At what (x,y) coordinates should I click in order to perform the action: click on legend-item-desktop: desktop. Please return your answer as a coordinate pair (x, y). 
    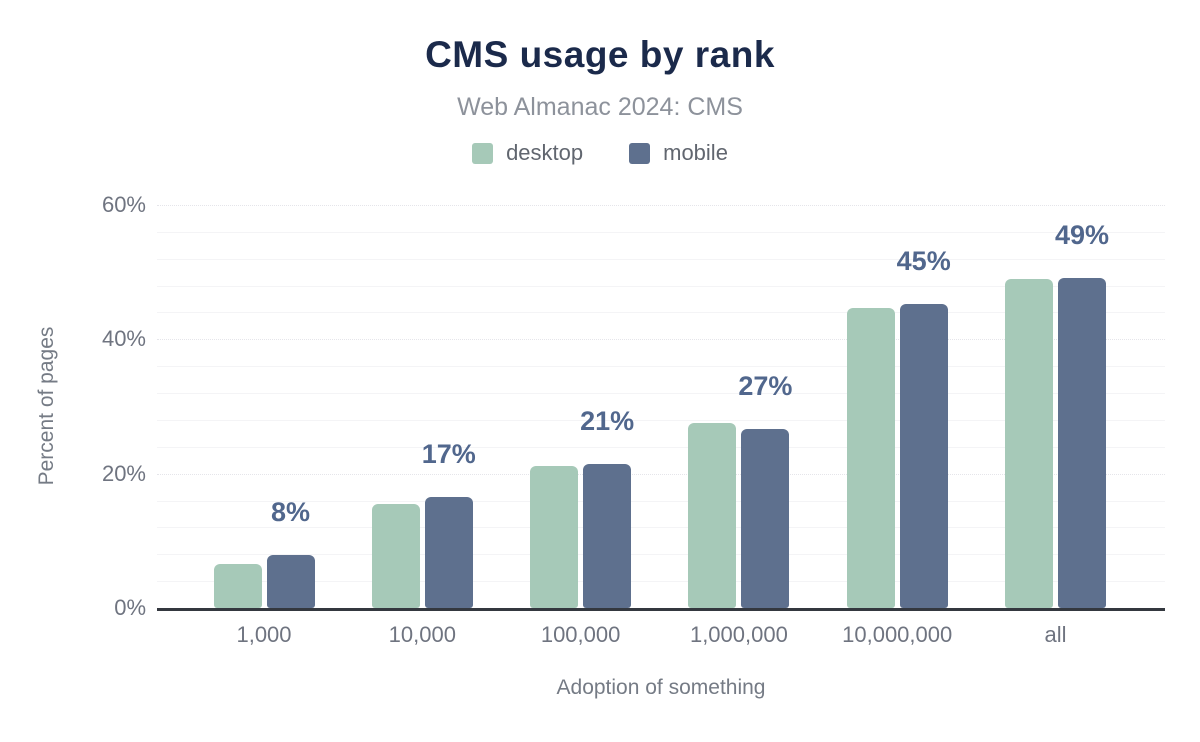
    Looking at the image, I should click on (527, 153).